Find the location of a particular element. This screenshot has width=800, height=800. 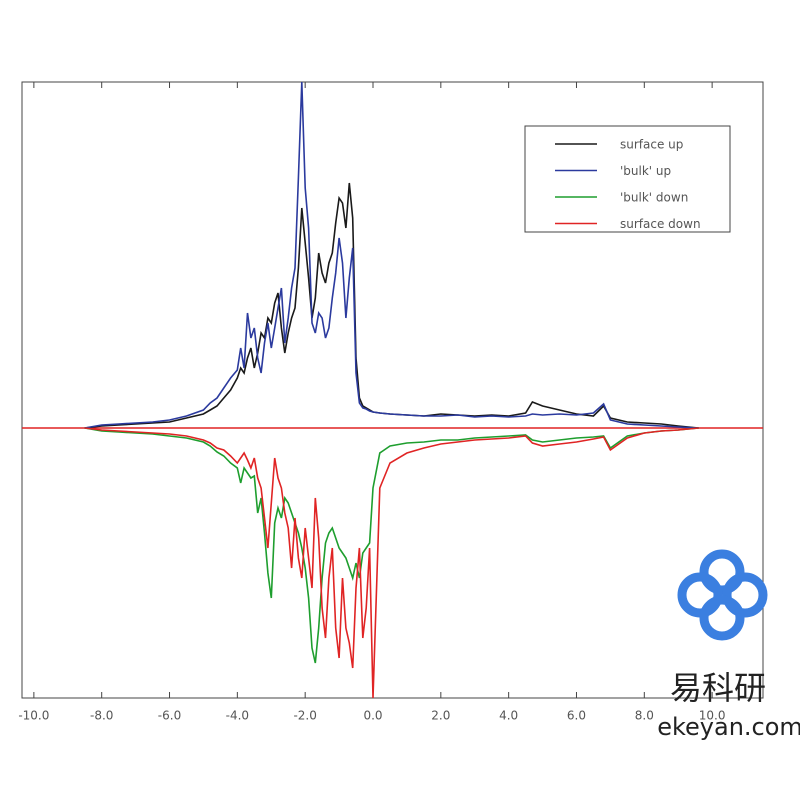

x-tick-label: 6.0 is located at coordinates (576, 716).